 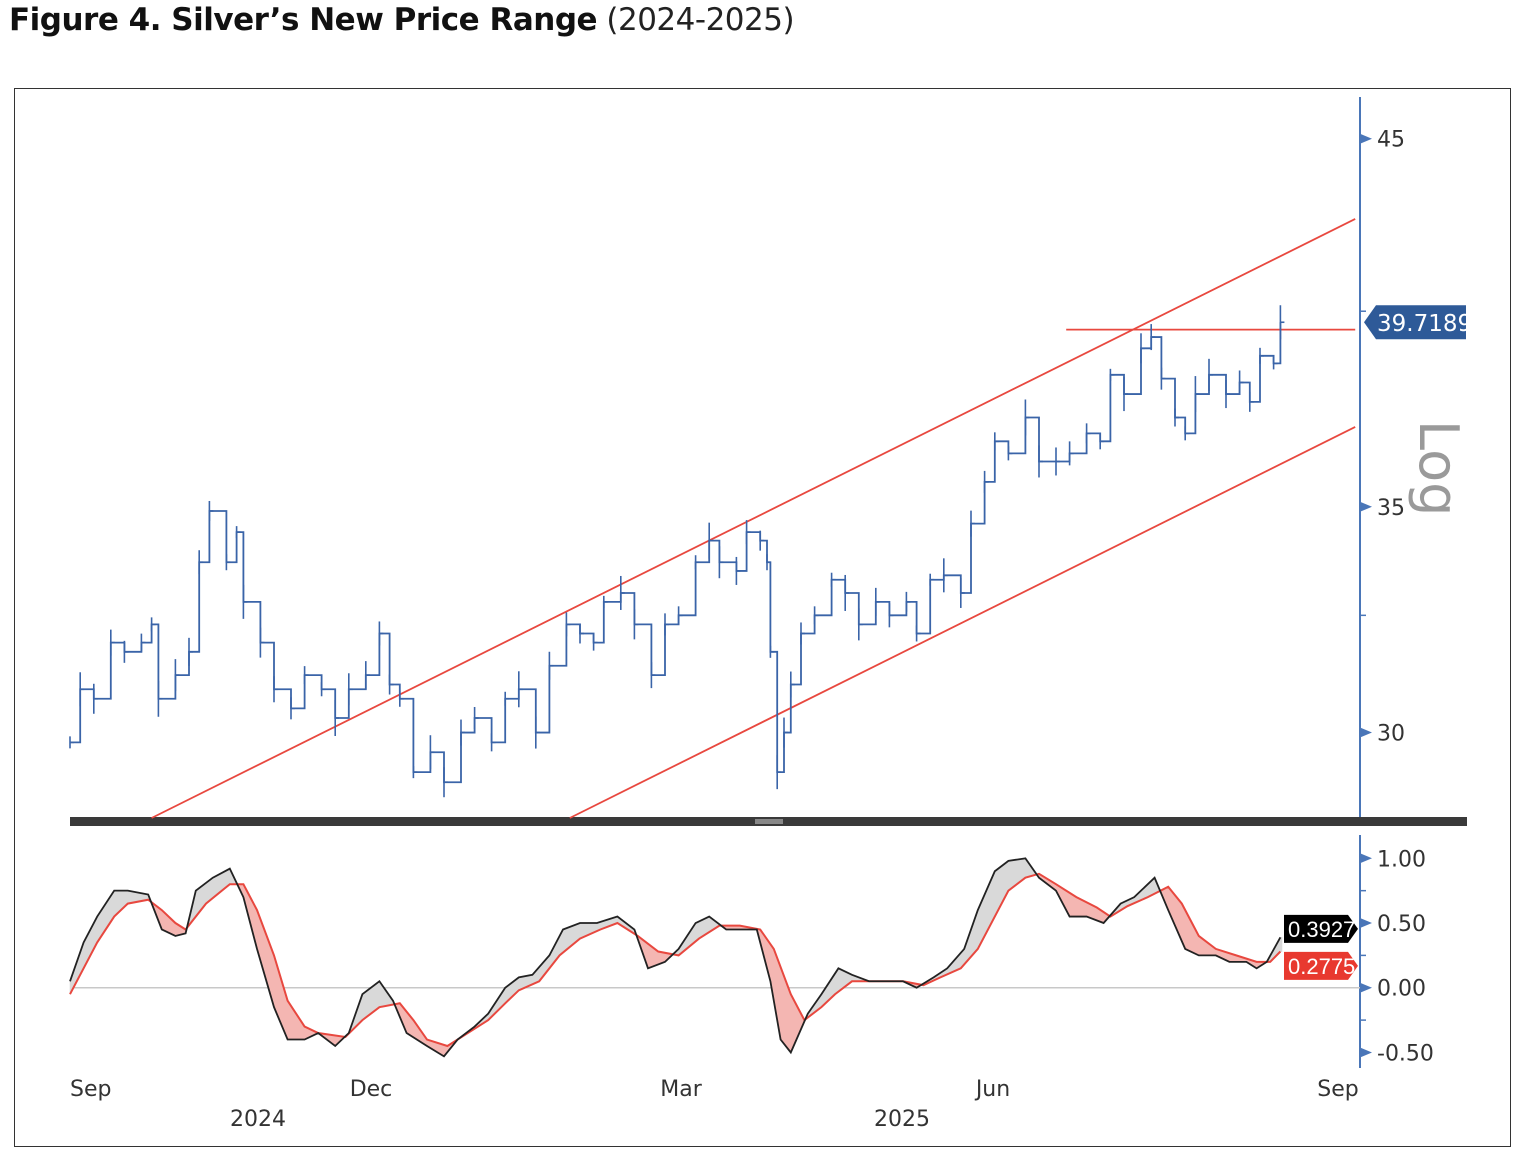 What do you see at coordinates (992, 1089) in the screenshot?
I see `x-tick-label: Jun` at bounding box center [992, 1089].